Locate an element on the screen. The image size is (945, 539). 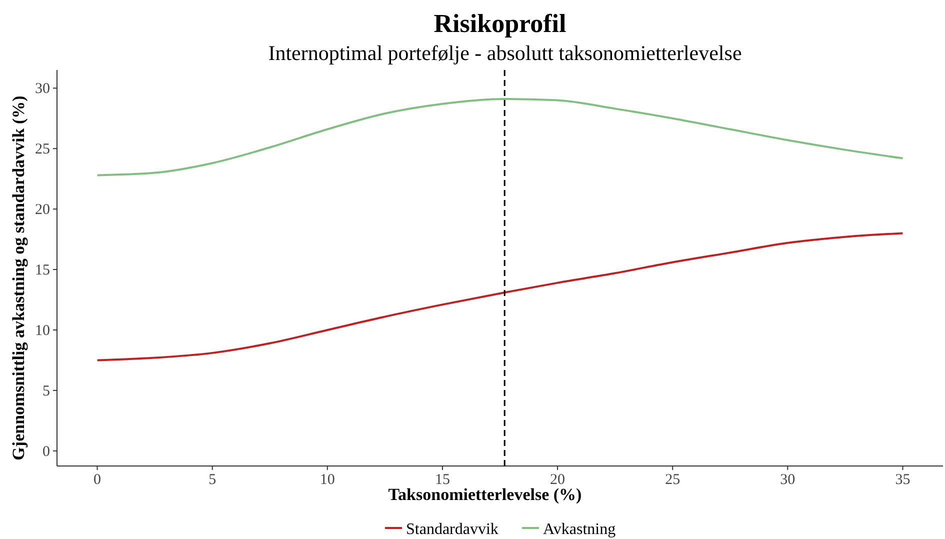
x-tick-label: 20 is located at coordinates (558, 480).